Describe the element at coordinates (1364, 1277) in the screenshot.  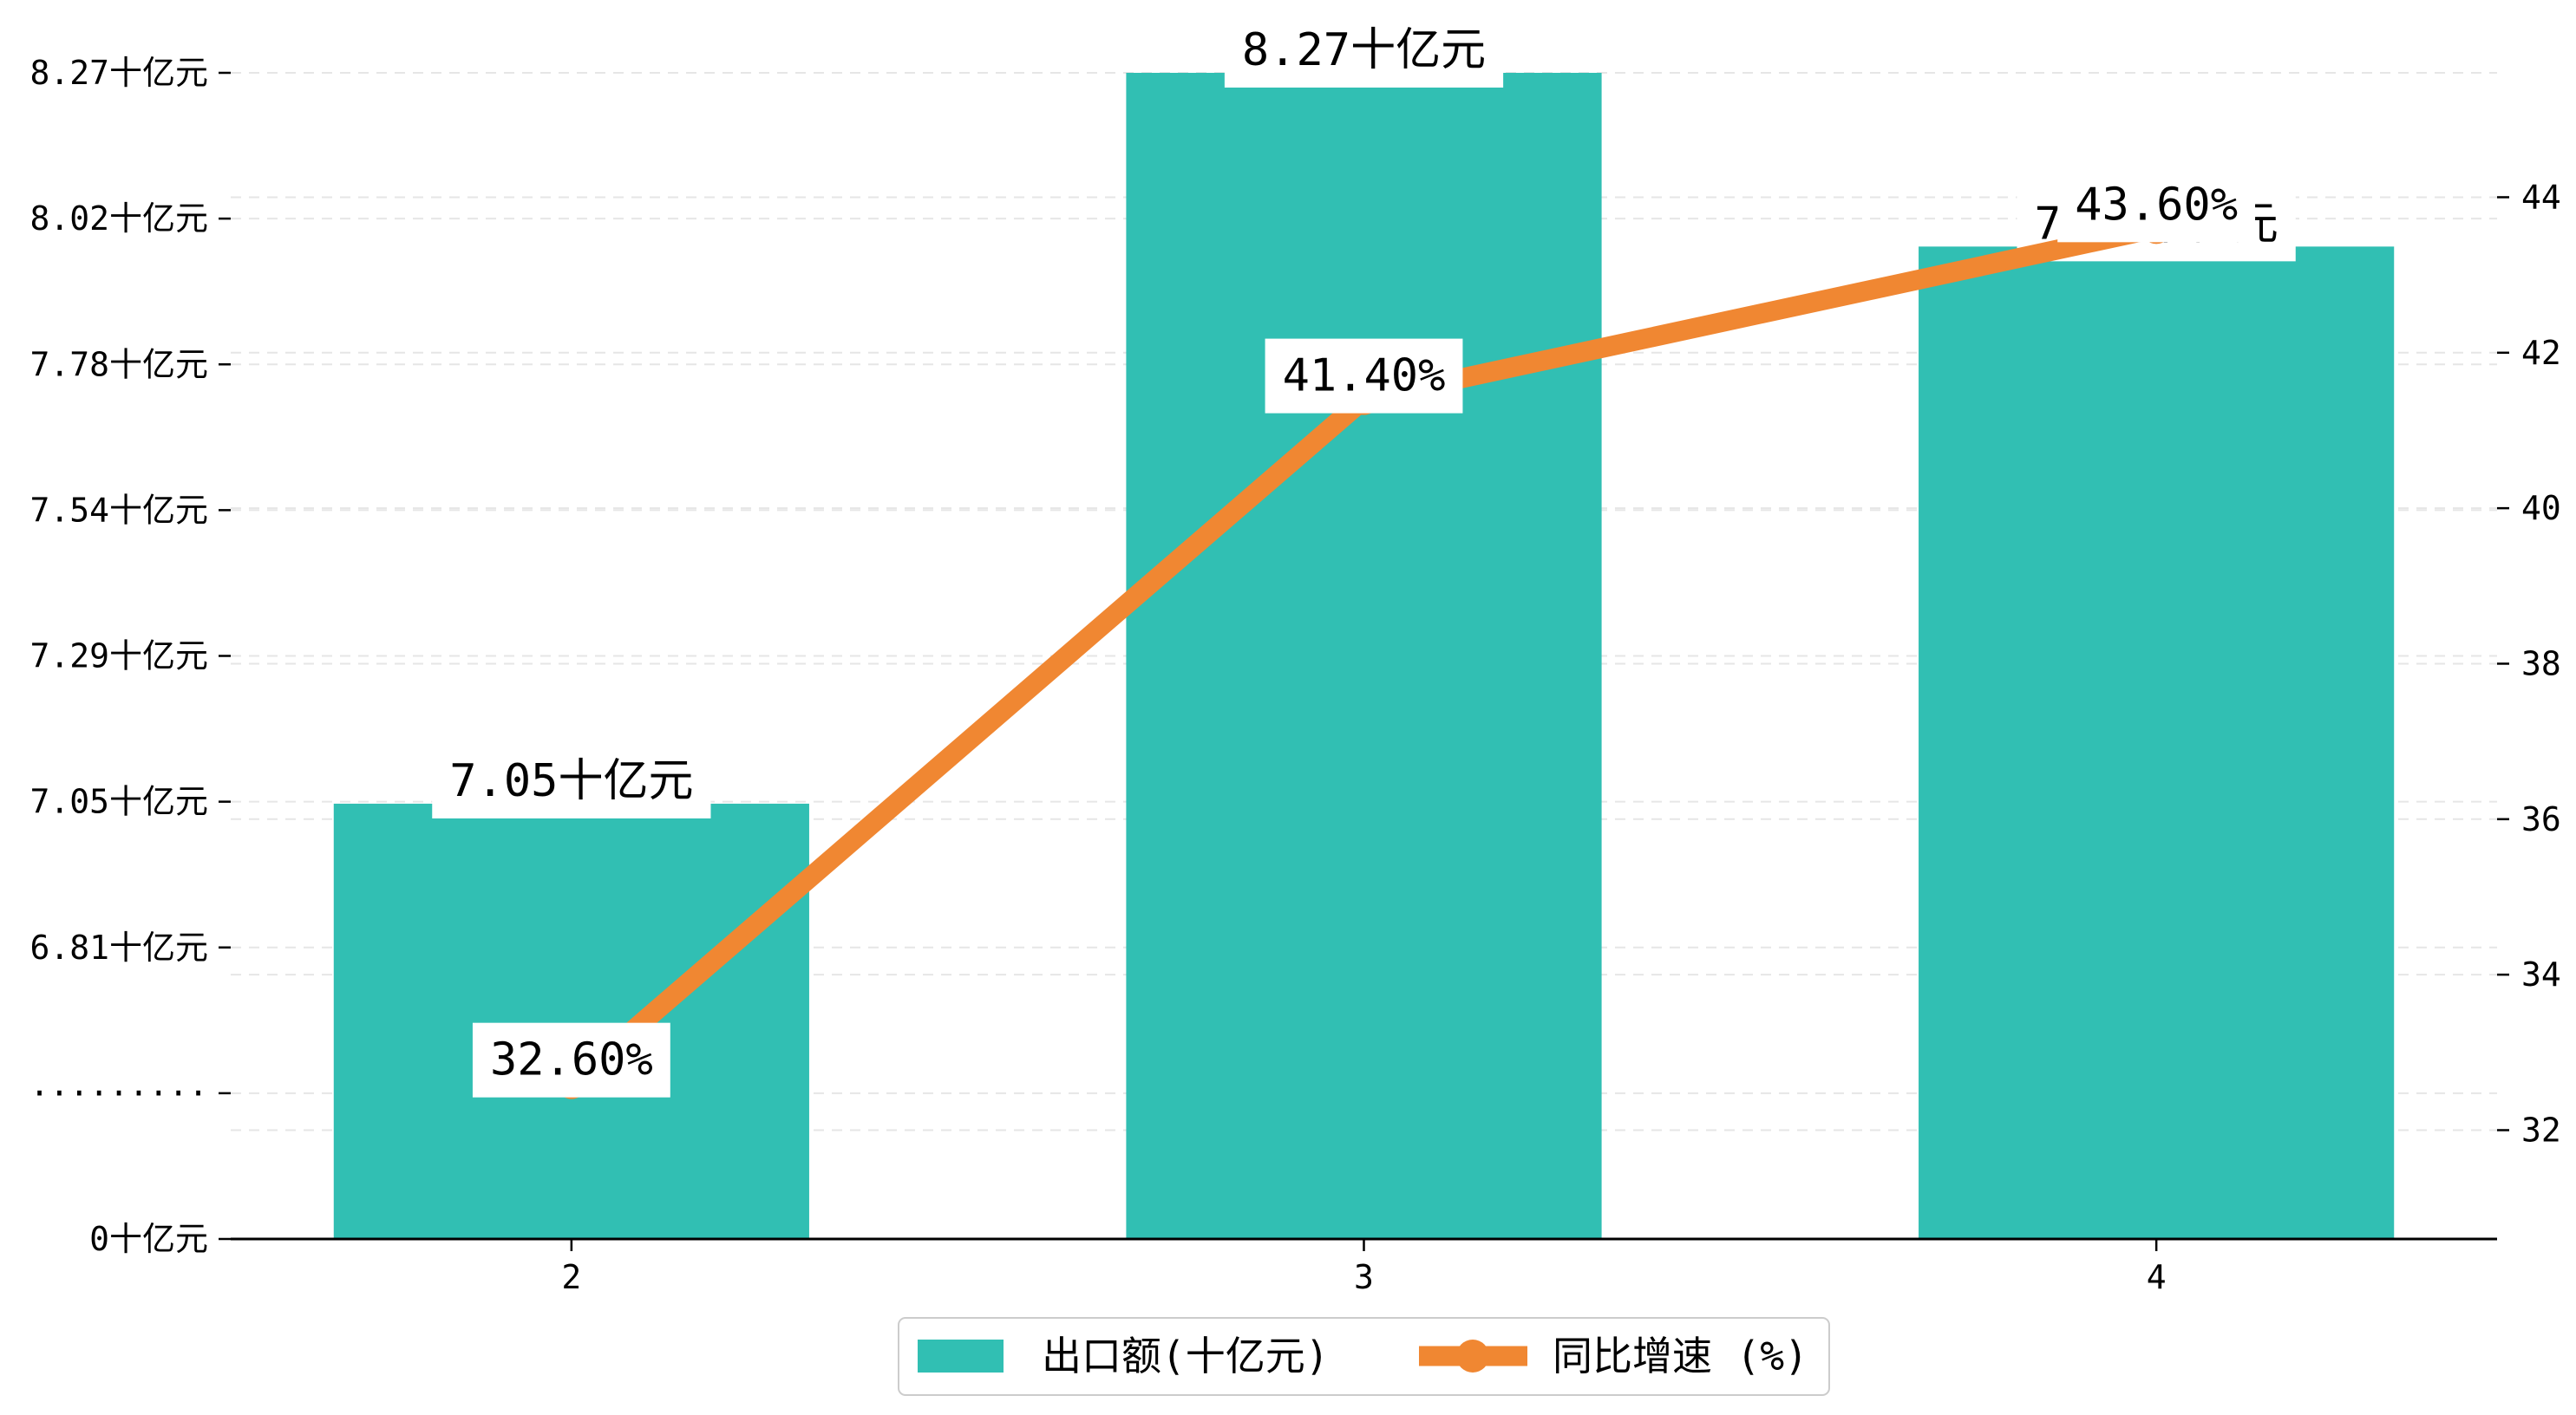
I see `x-tick-label: 3` at that location.